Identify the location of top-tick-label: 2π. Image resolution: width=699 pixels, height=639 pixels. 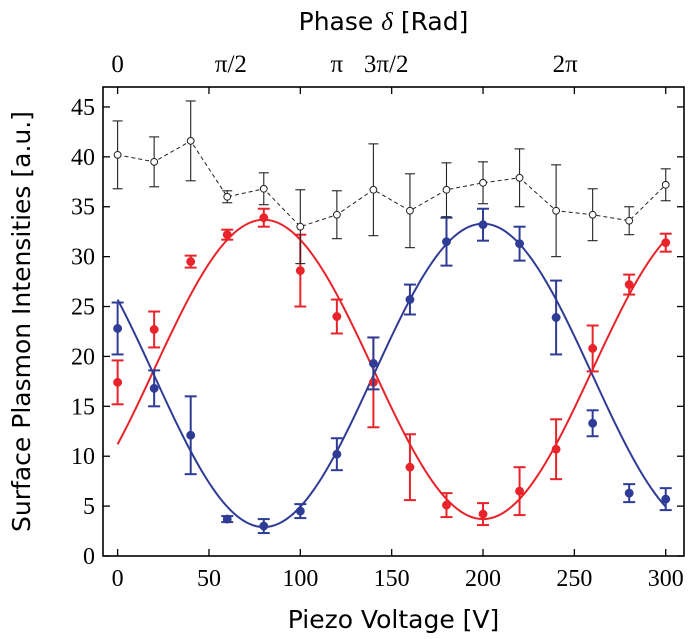
(566, 64).